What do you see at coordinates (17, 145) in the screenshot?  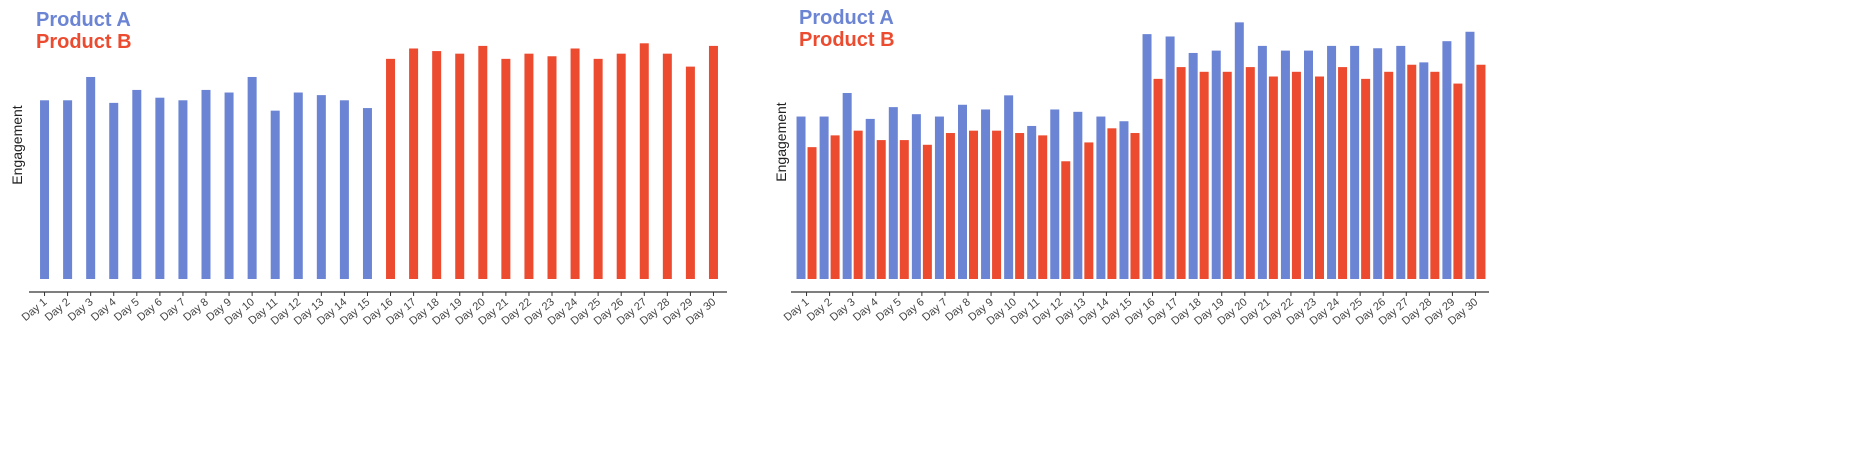 I see `y-axis-label: Engagement` at bounding box center [17, 145].